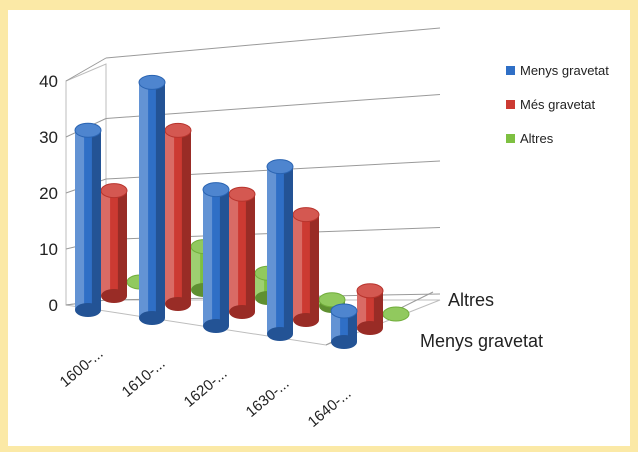 This screenshot has height=452, width=638. What do you see at coordinates (86, 69) in the screenshot?
I see `gridline-side` at bounding box center [86, 69].